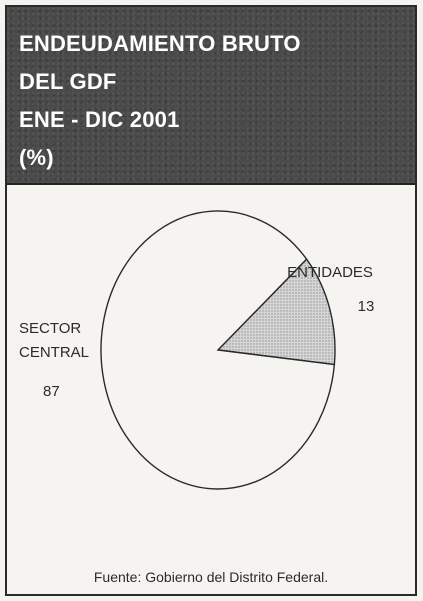 The height and width of the screenshot is (601, 423). What do you see at coordinates (51, 391) in the screenshot?
I see `slice-value-sector: 87` at bounding box center [51, 391].